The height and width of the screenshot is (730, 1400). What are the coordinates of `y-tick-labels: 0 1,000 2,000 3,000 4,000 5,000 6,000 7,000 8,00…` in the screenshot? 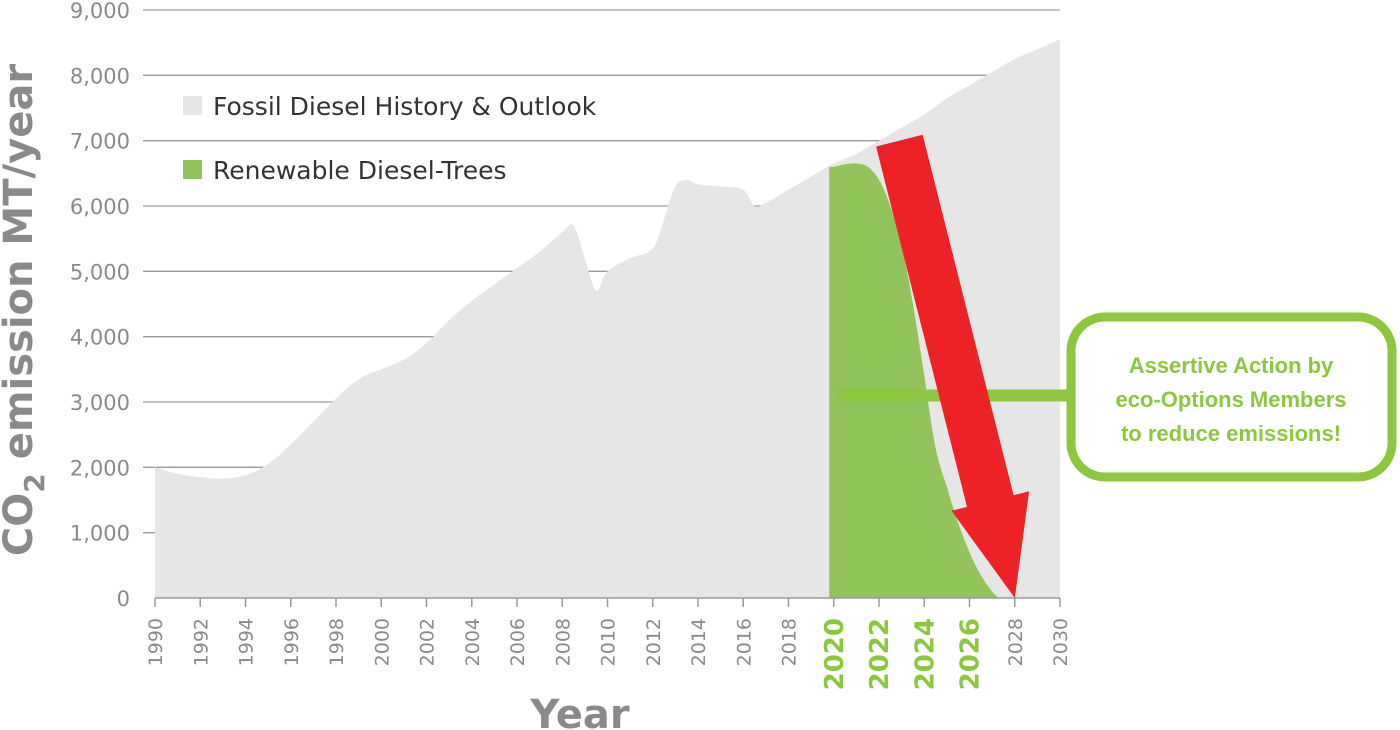 It's located at (100, 305).